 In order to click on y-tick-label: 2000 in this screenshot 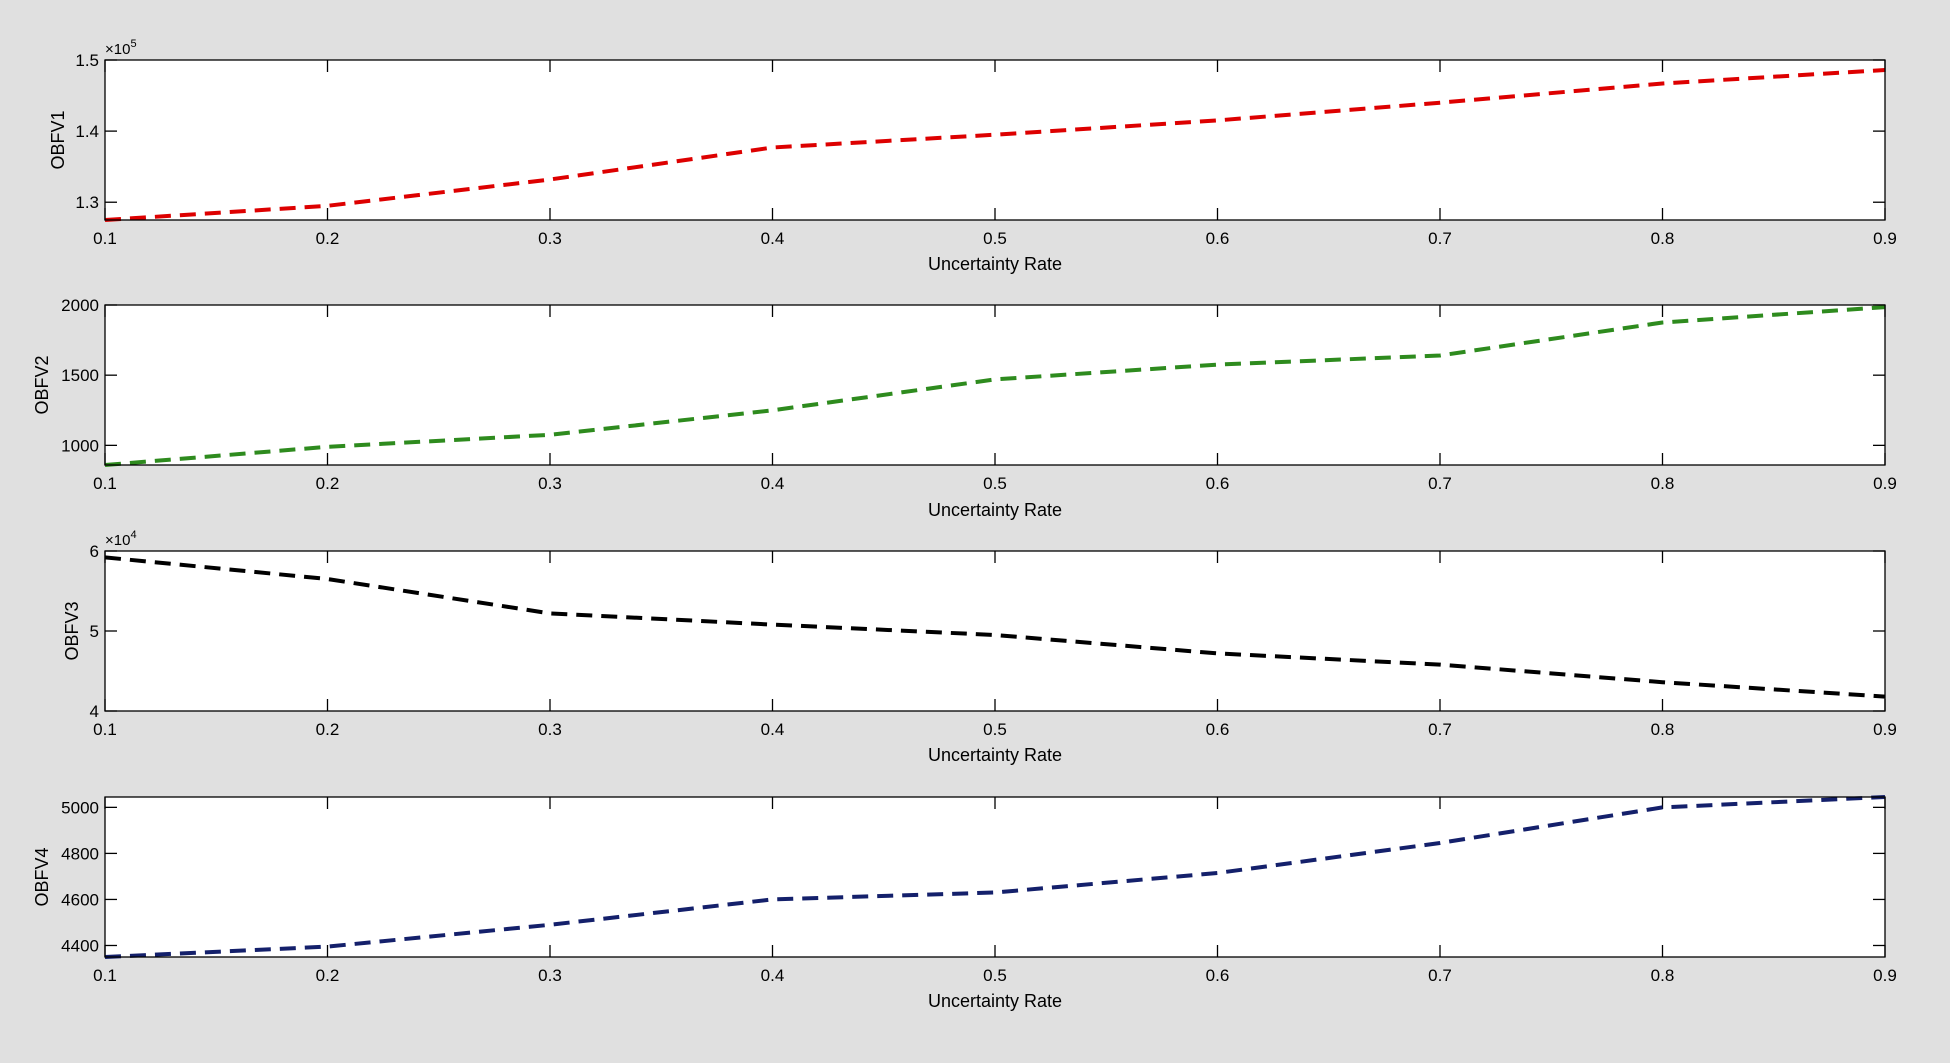, I will do `click(80, 305)`.